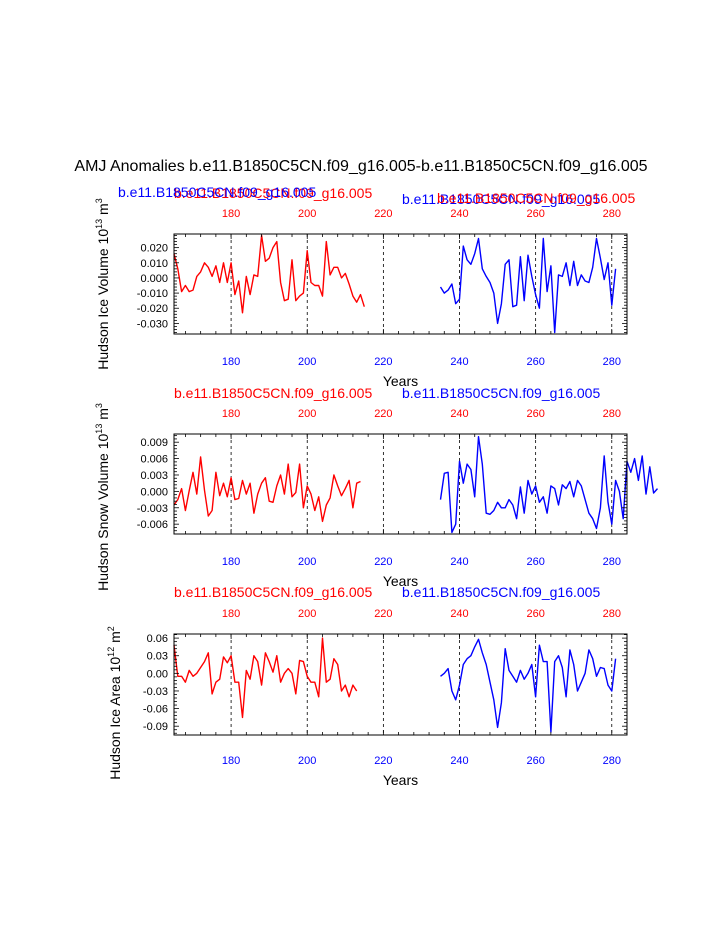 The height and width of the screenshot is (935, 723). I want to click on y-axis-label: Hudson Snow Volume 1013 m3, so click(102, 497).